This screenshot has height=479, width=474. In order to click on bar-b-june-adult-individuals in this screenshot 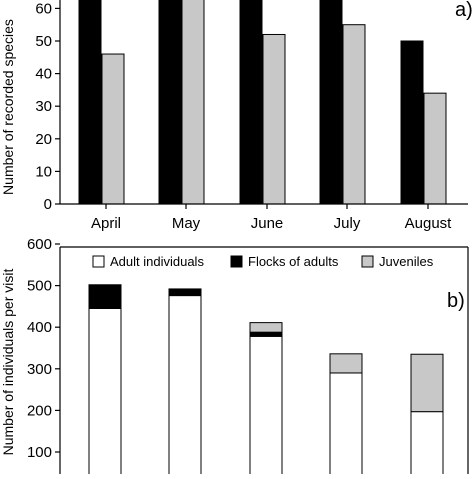, I will do `click(266, 406)`.